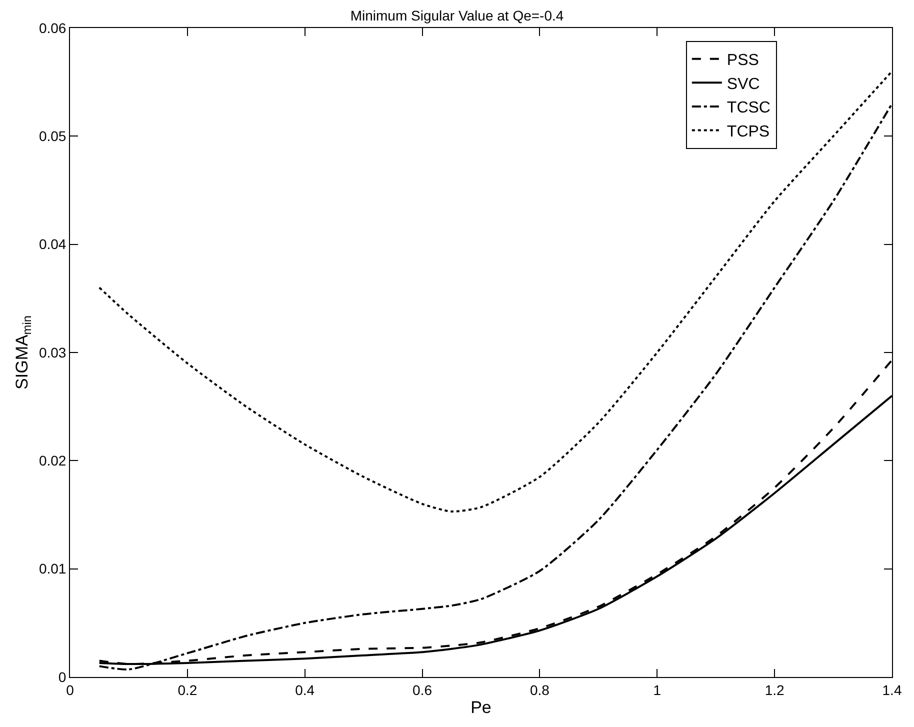  Describe the element at coordinates (540, 690) in the screenshot. I see `x-tick-label: 0.8` at that location.